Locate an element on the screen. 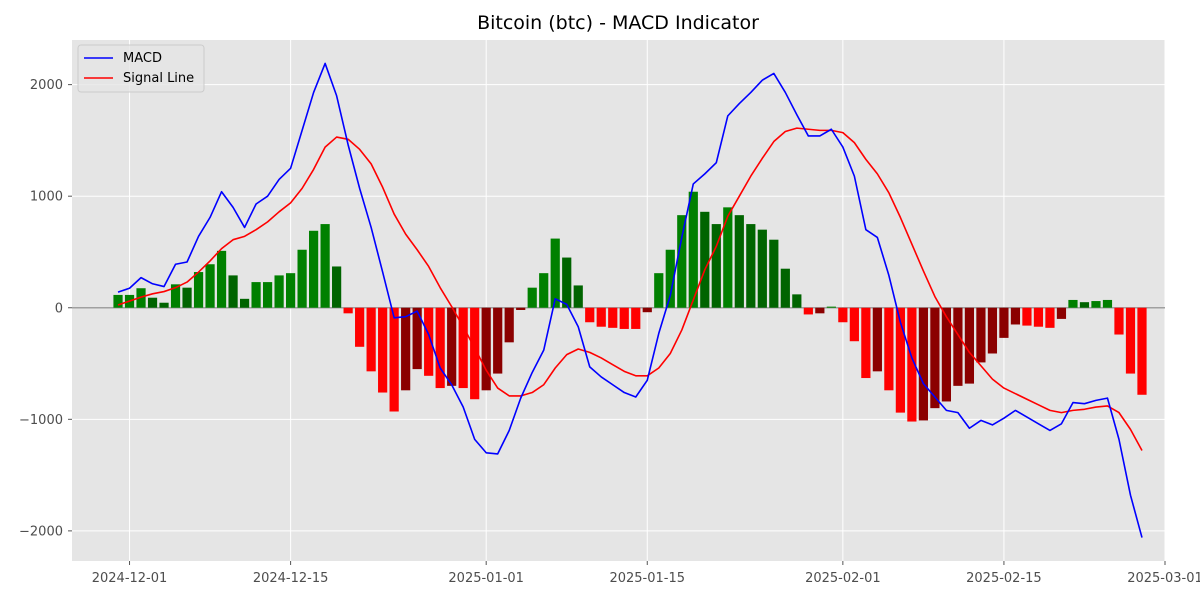 Image resolution: width=1200 pixels, height=600 pixels. x-tick-label-2: 2025-01-01 is located at coordinates (486, 578).